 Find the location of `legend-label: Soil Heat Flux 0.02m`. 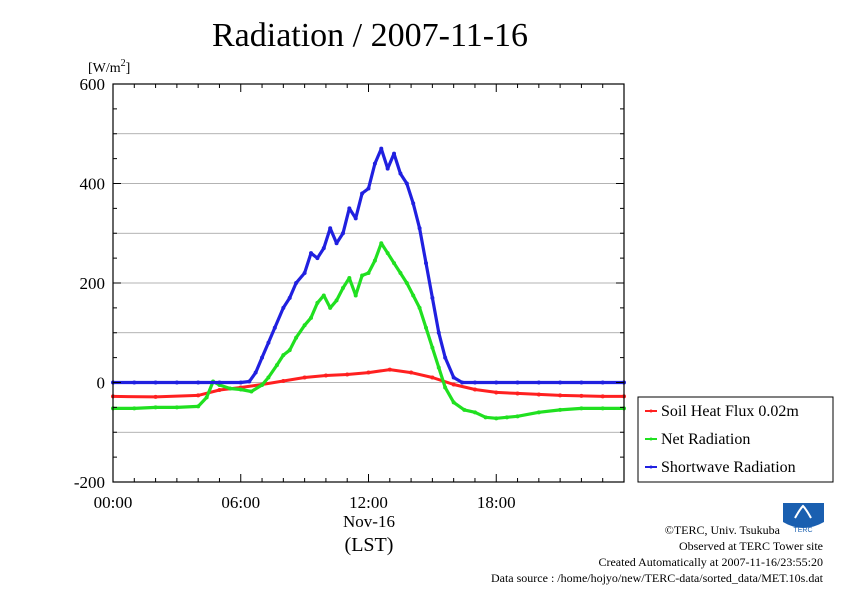

legend-label: Soil Heat Flux 0.02m is located at coordinates (730, 411).